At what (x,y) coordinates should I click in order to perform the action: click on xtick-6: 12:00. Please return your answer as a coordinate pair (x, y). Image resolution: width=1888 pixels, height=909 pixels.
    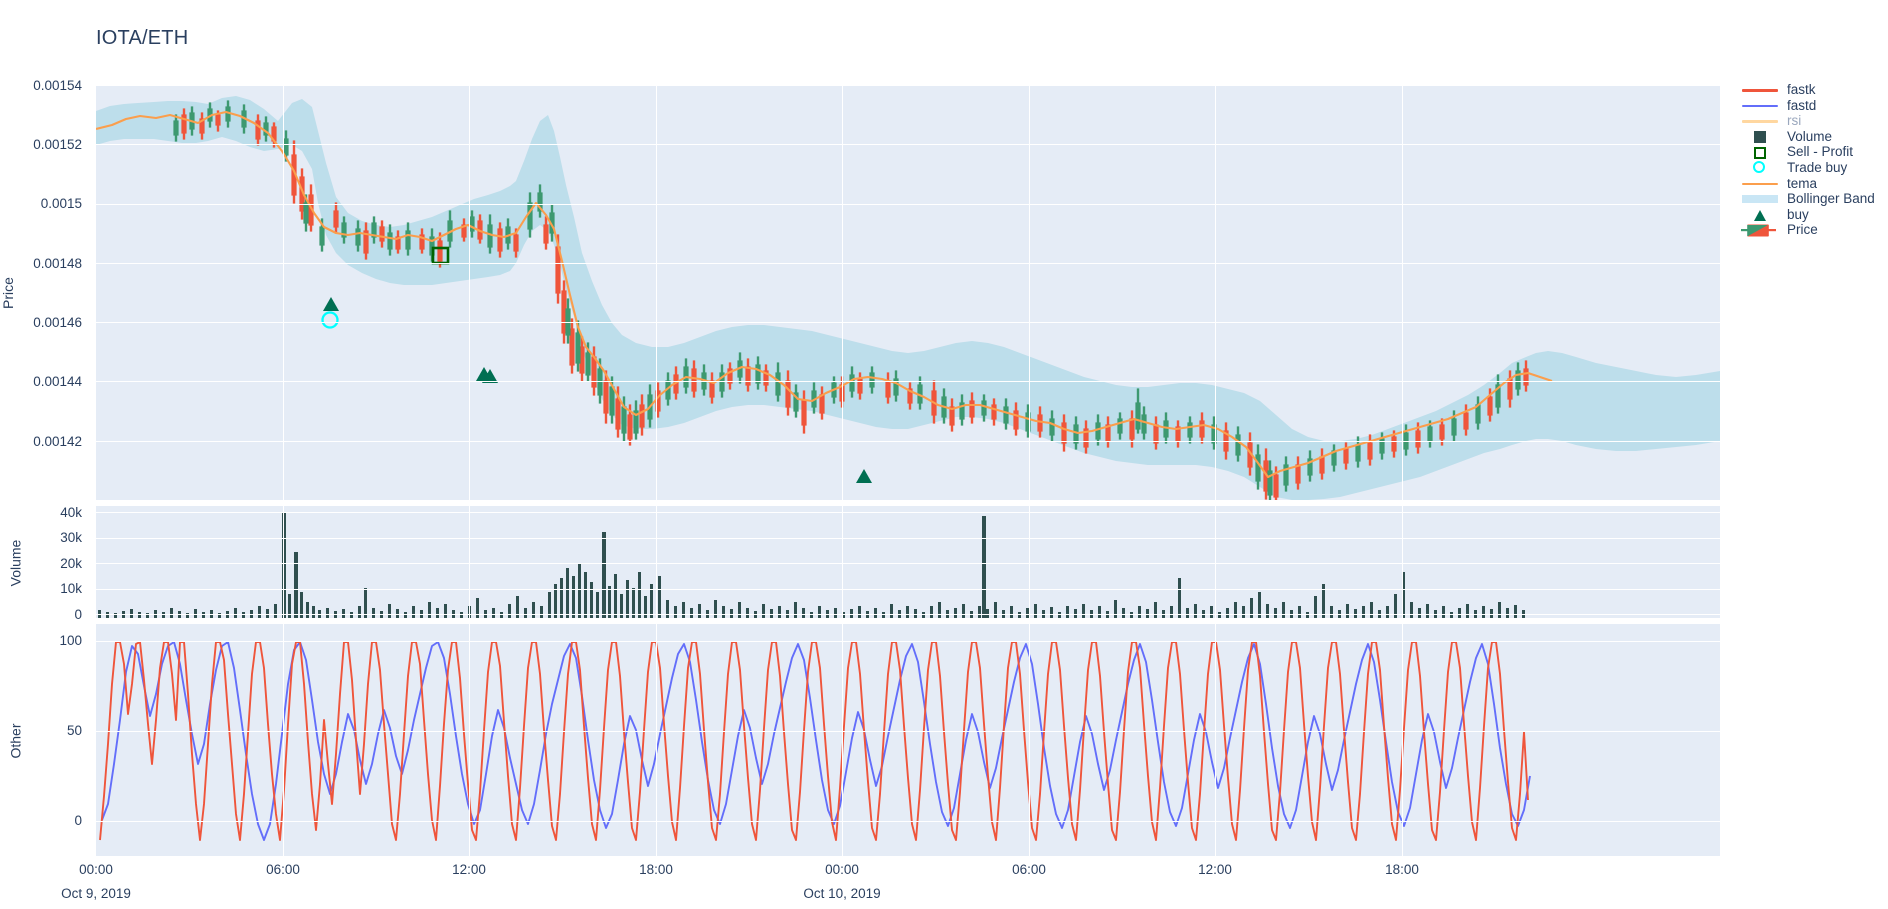
    Looking at the image, I should click on (1215, 869).